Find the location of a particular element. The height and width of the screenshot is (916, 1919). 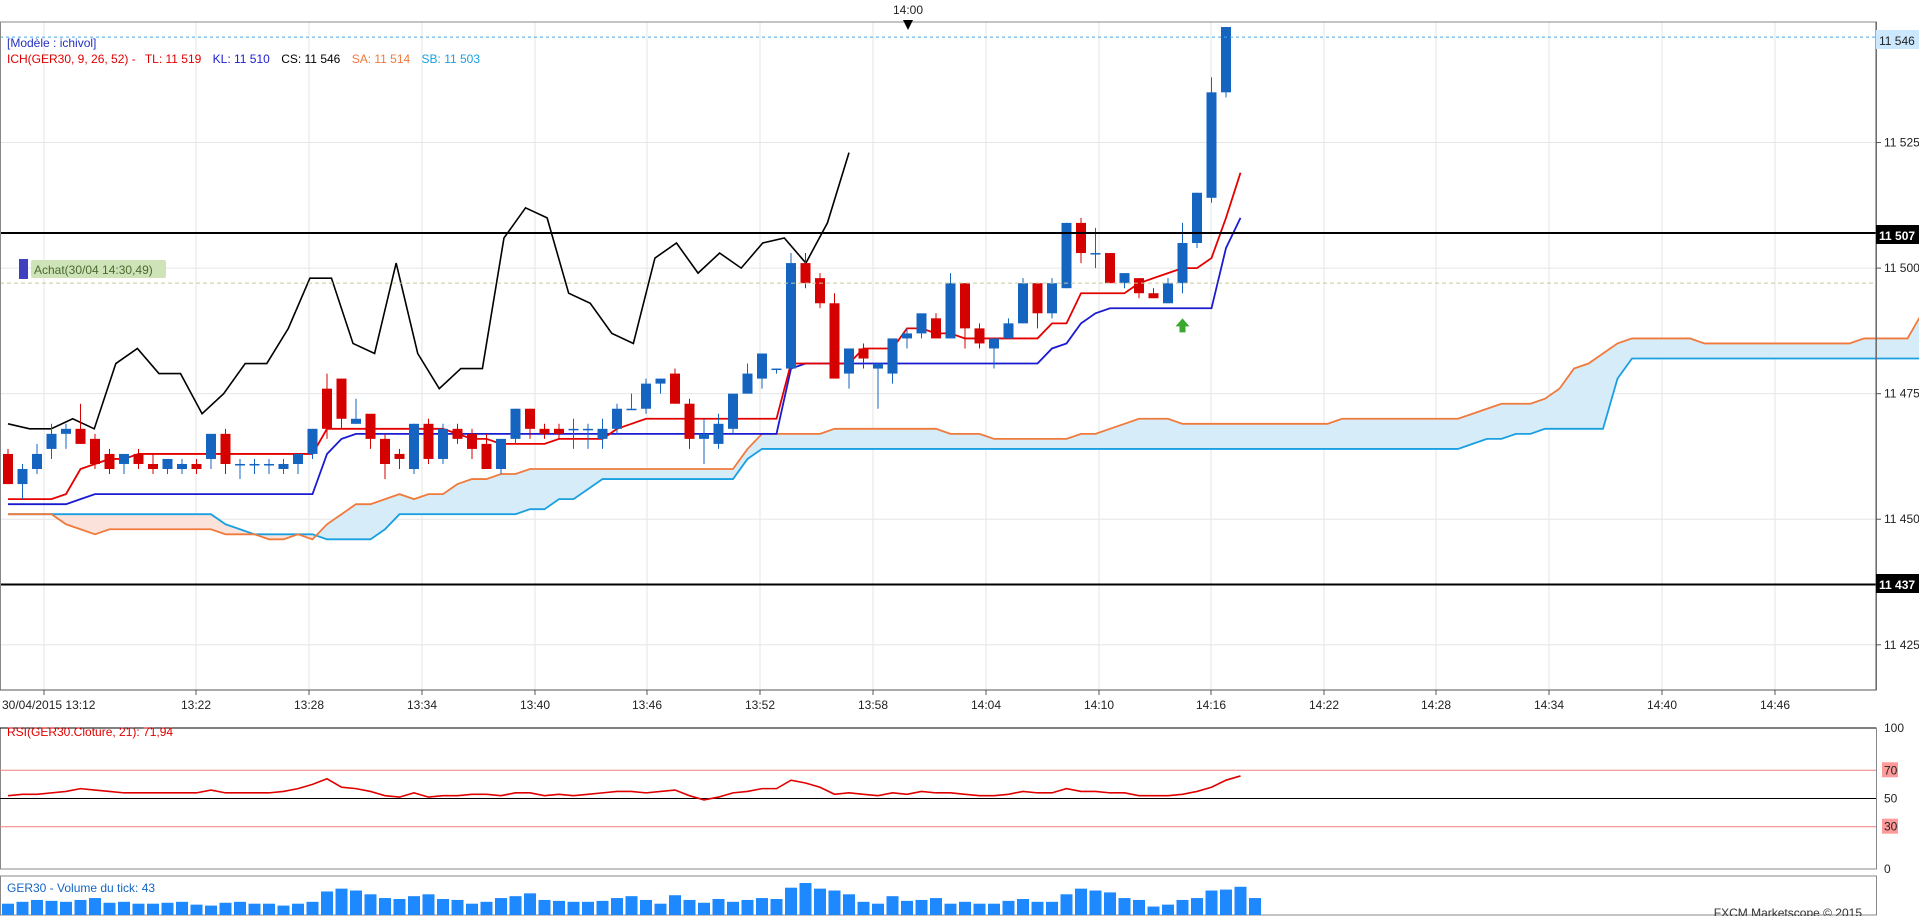

time-marker-arrow is located at coordinates (908, 25).